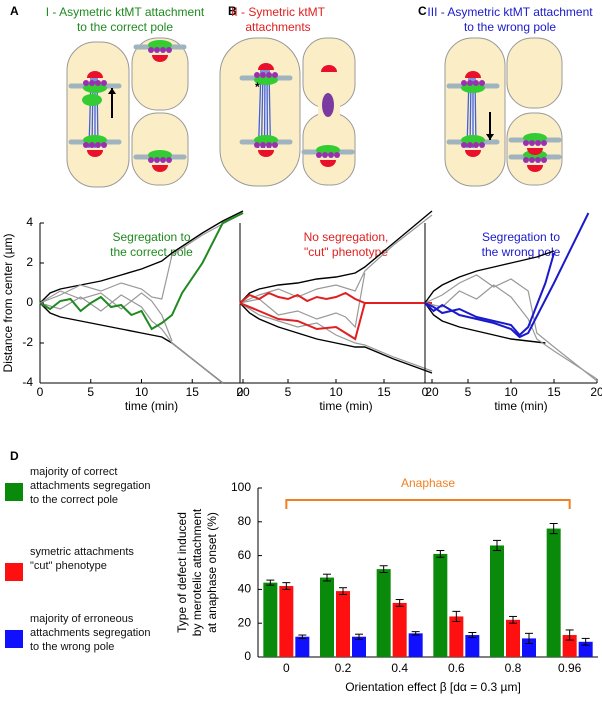 The height and width of the screenshot is (703, 602). I want to click on x-axis-label: Orientation effect β [dα = 0.3 µm], so click(433, 687).